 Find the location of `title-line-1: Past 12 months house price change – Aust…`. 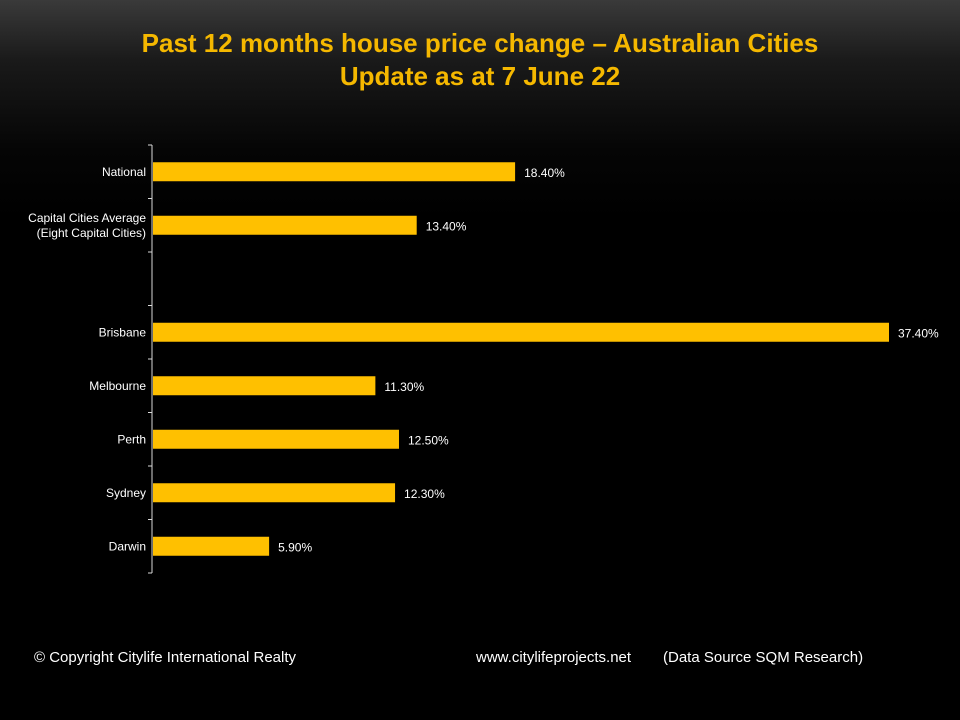

title-line-1: Past 12 months house price change – Aust… is located at coordinates (480, 43).